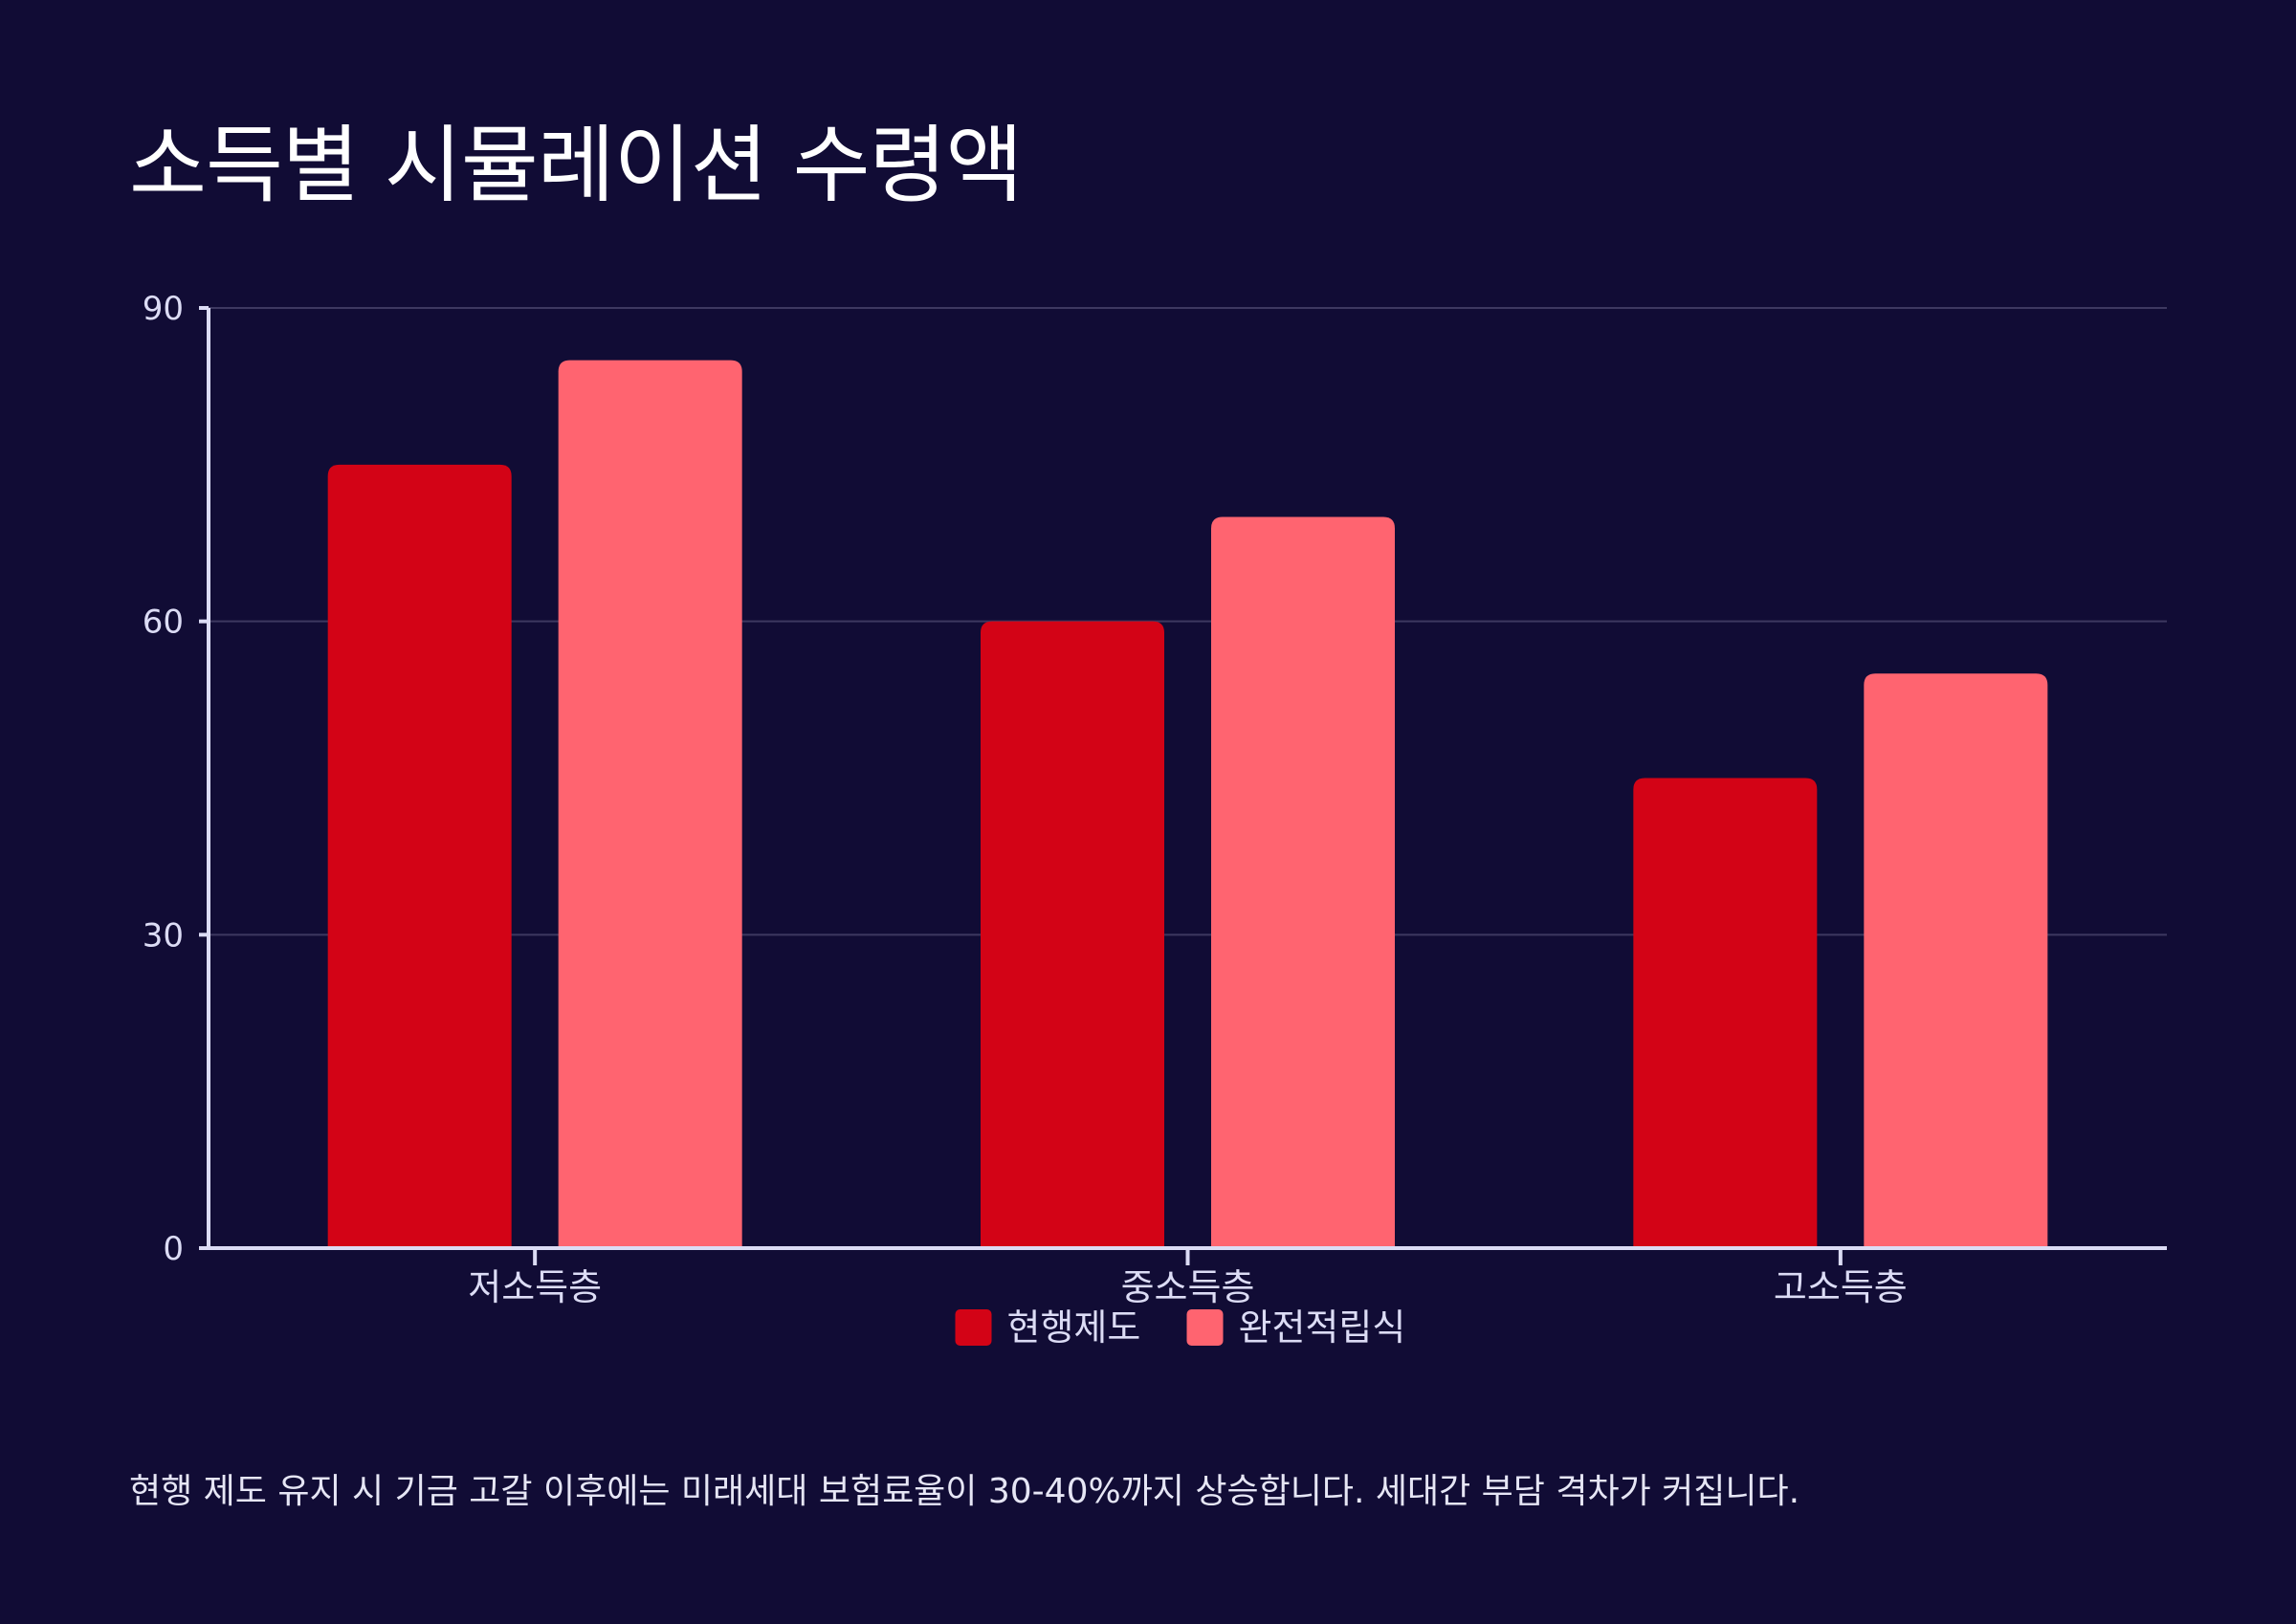  Describe the element at coordinates (1323, 1327) in the screenshot. I see `legend-label: 완전적립식` at that location.